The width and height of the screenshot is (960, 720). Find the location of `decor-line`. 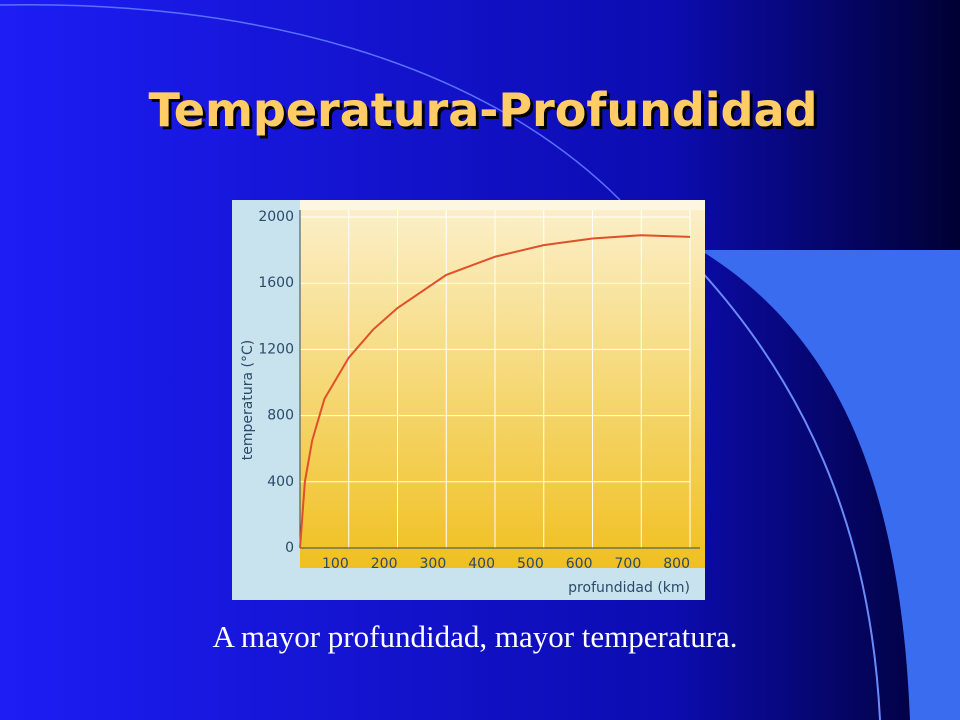

decor-line is located at coordinates (790, 494).